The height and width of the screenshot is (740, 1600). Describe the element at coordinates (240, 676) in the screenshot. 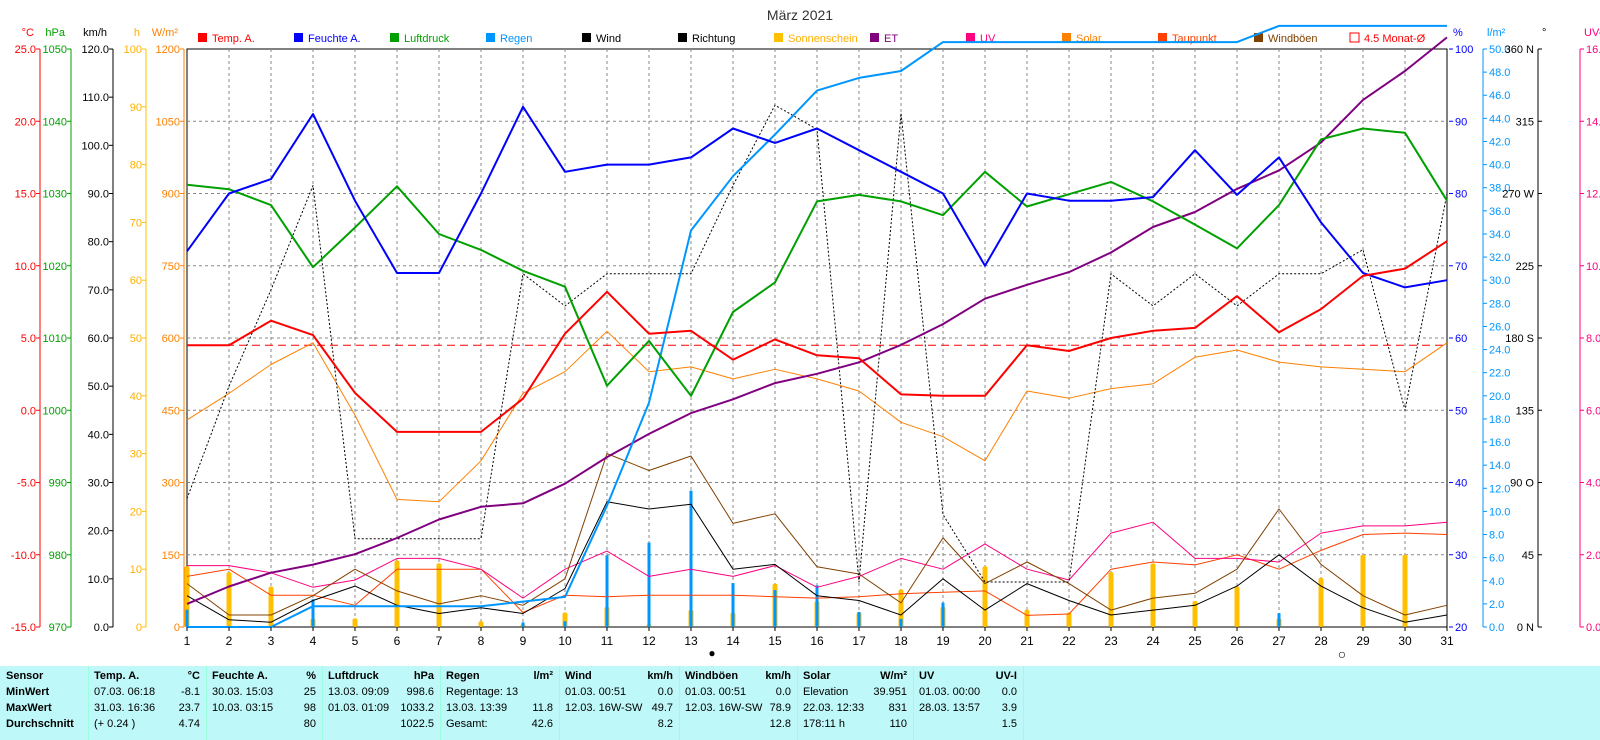

I see `stats-column-title: Feuchte A.` at that location.